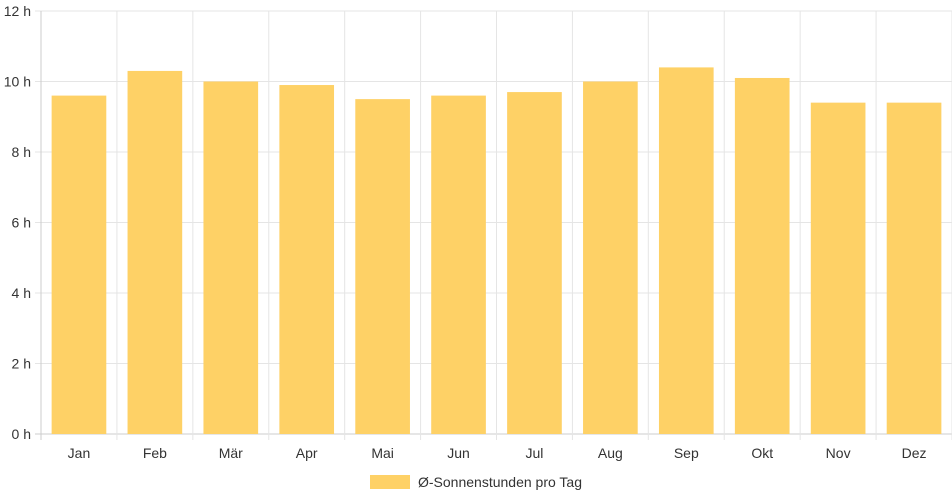  I want to click on x-tick-label: Mai, so click(382, 453).